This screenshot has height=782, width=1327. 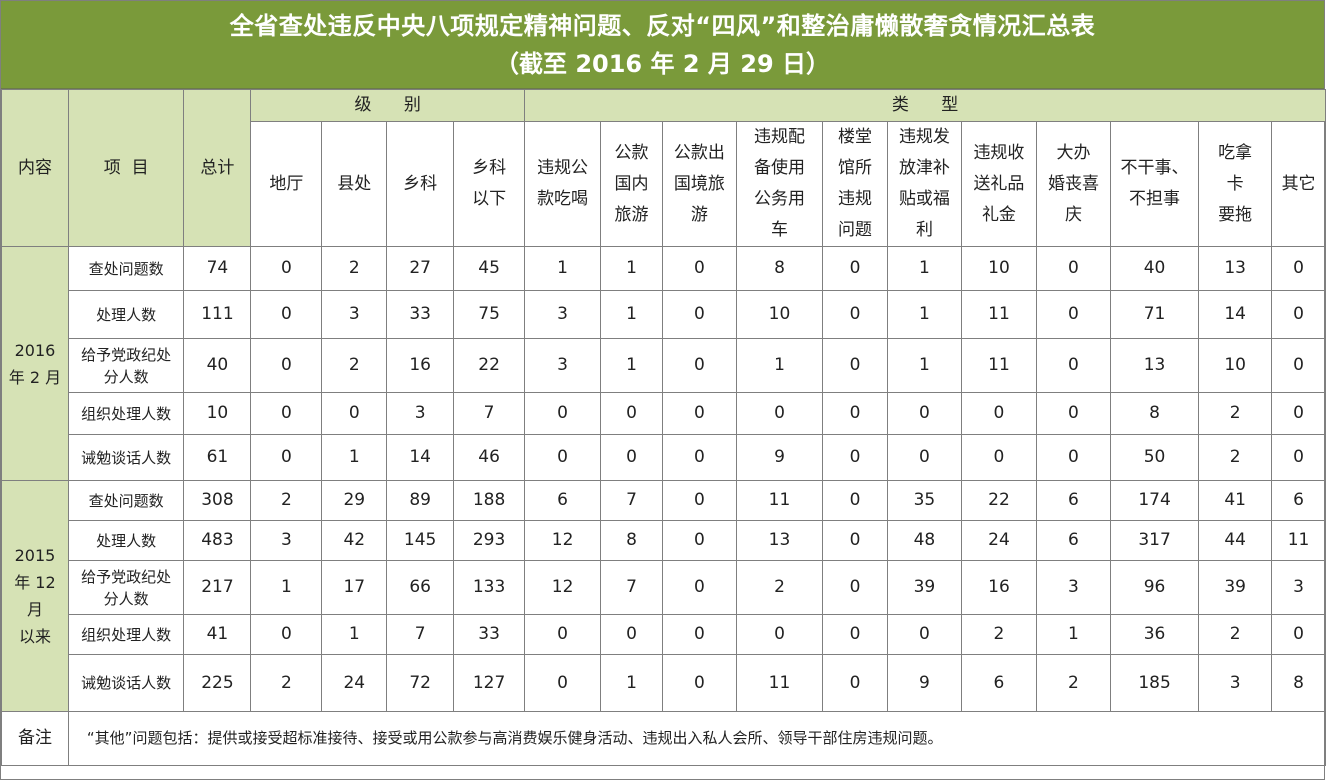 What do you see at coordinates (489, 457) in the screenshot?
I see `table-cell: 46` at bounding box center [489, 457].